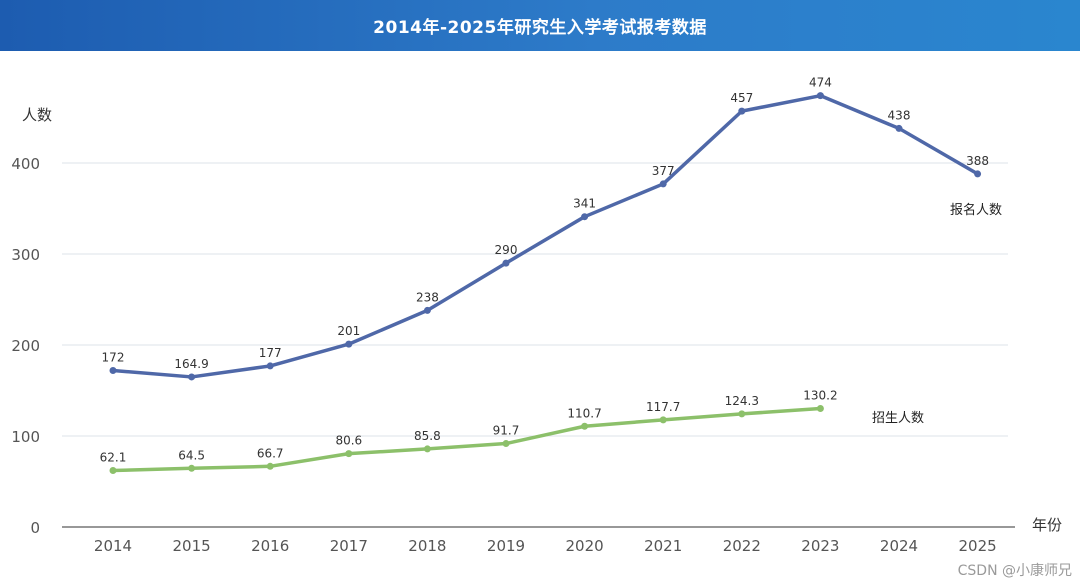  Describe the element at coordinates (348, 441) in the screenshot. I see `data-label: 80.6` at that location.